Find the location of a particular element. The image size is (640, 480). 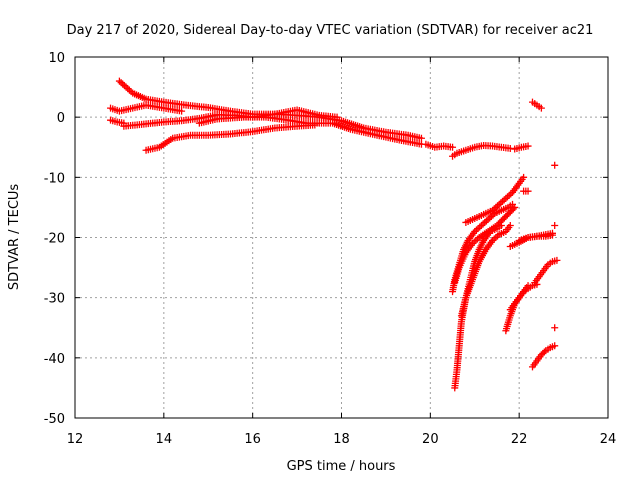

x-tick-label: 12 is located at coordinates (75, 439).